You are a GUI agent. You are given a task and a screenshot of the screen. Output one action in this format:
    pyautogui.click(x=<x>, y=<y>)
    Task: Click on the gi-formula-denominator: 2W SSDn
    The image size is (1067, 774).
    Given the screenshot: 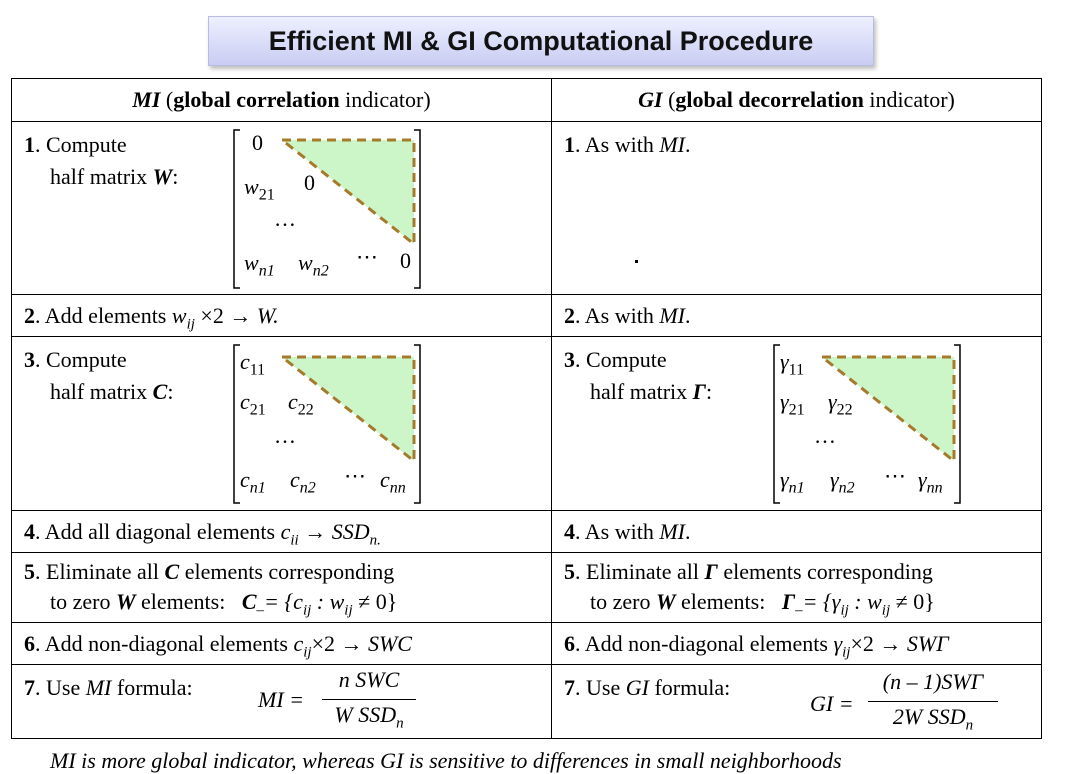 What is the action you would take?
    pyautogui.click(x=933, y=717)
    